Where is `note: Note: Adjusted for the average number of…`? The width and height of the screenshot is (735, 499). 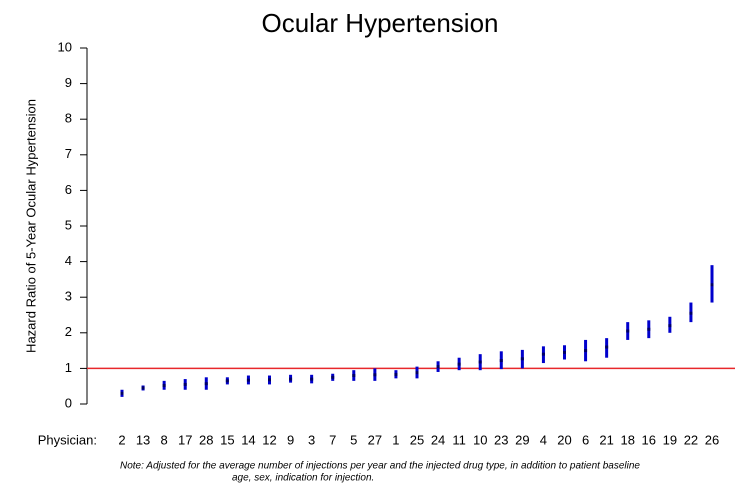
note: Note: Adjusted for the average number of… is located at coordinates (380, 466).